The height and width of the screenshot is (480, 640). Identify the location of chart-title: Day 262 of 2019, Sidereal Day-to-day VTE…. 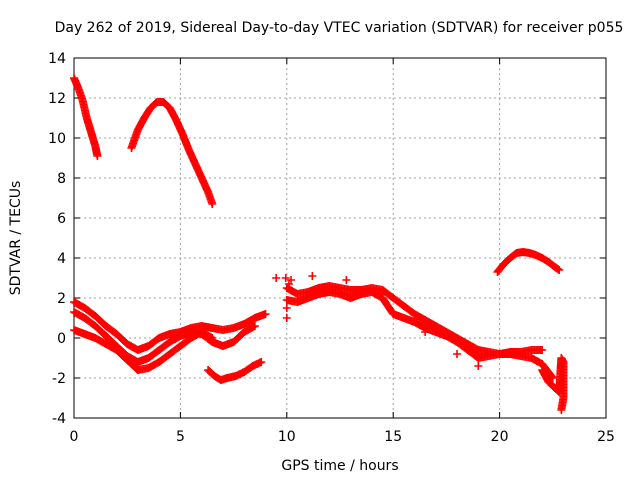
(339, 28).